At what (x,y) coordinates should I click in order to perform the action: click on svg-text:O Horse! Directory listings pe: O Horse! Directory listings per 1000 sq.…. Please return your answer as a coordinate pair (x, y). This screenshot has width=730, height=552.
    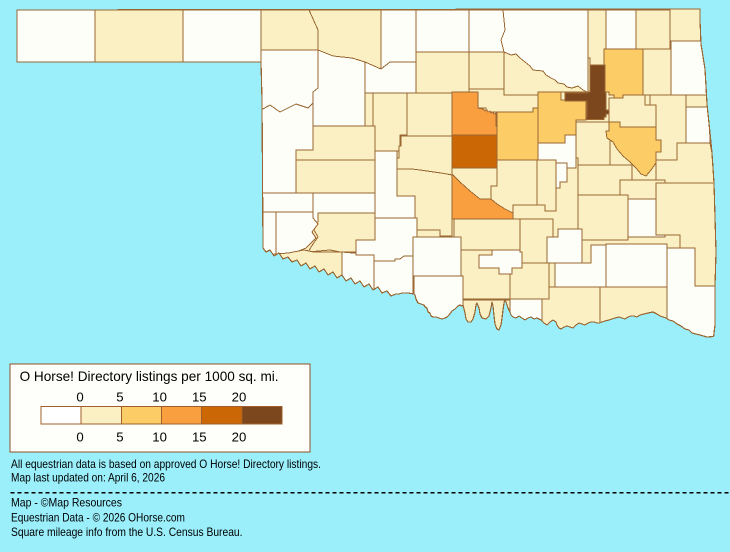
    Looking at the image, I should click on (149, 376).